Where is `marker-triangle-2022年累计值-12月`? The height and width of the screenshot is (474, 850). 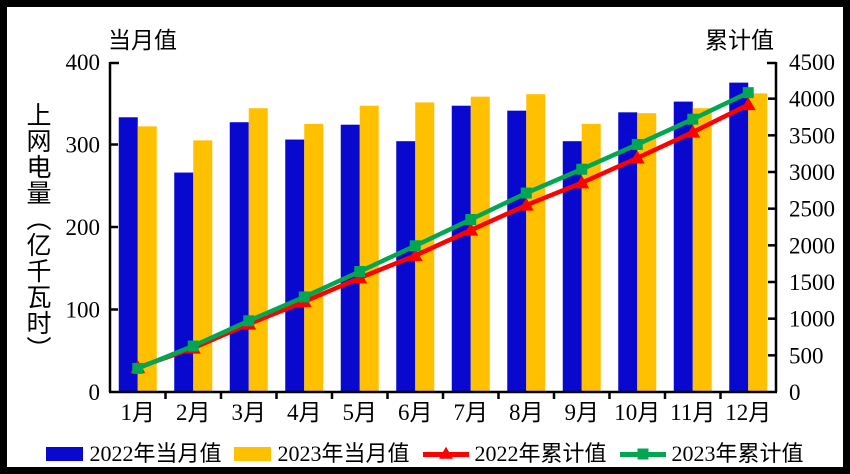 marker-triangle-2022年累计值-12月 is located at coordinates (748, 104).